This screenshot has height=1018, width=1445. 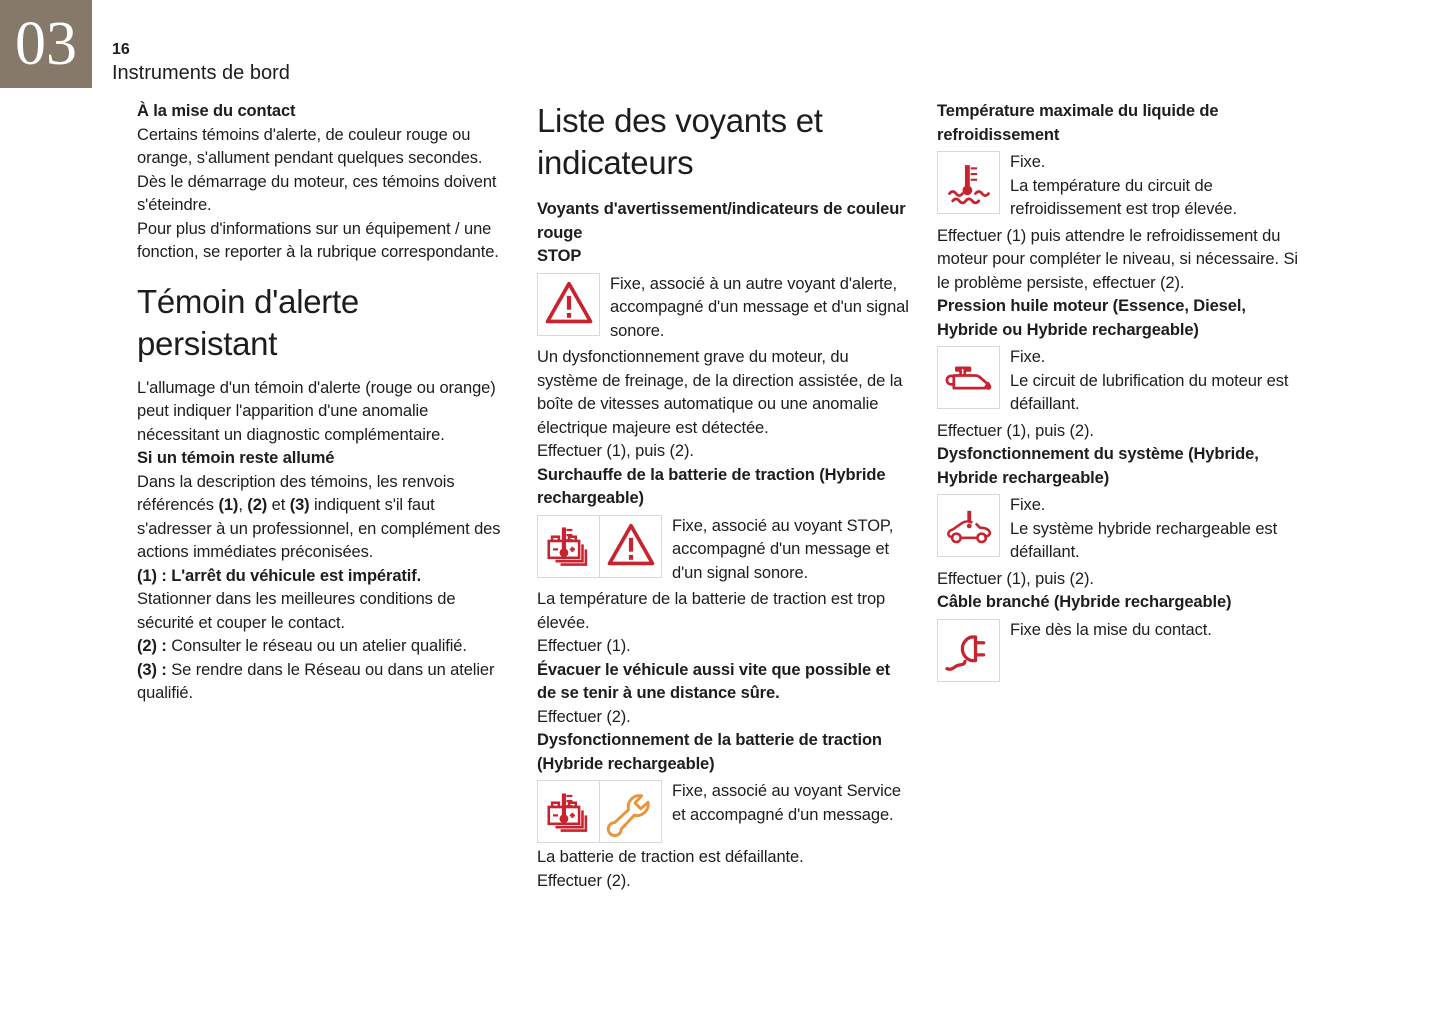 What do you see at coordinates (248, 322) in the screenshot?
I see `heading-persistent-warning: Témoin d'alerte persistant` at bounding box center [248, 322].